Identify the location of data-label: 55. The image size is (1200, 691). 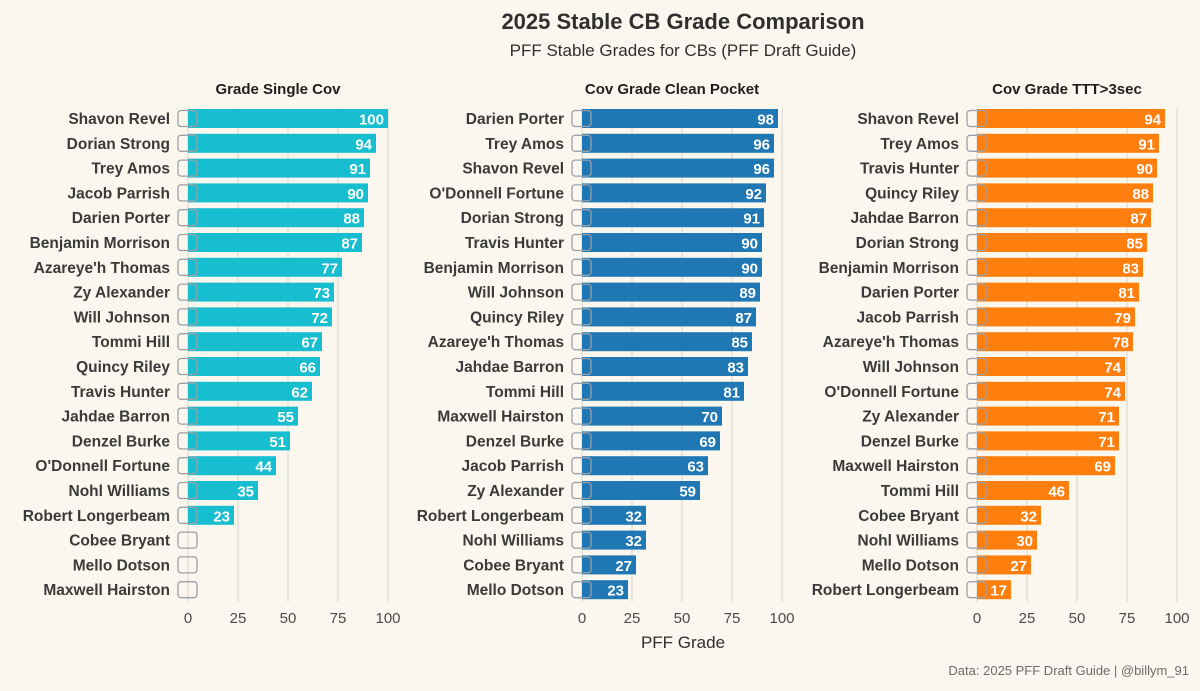
(285, 417).